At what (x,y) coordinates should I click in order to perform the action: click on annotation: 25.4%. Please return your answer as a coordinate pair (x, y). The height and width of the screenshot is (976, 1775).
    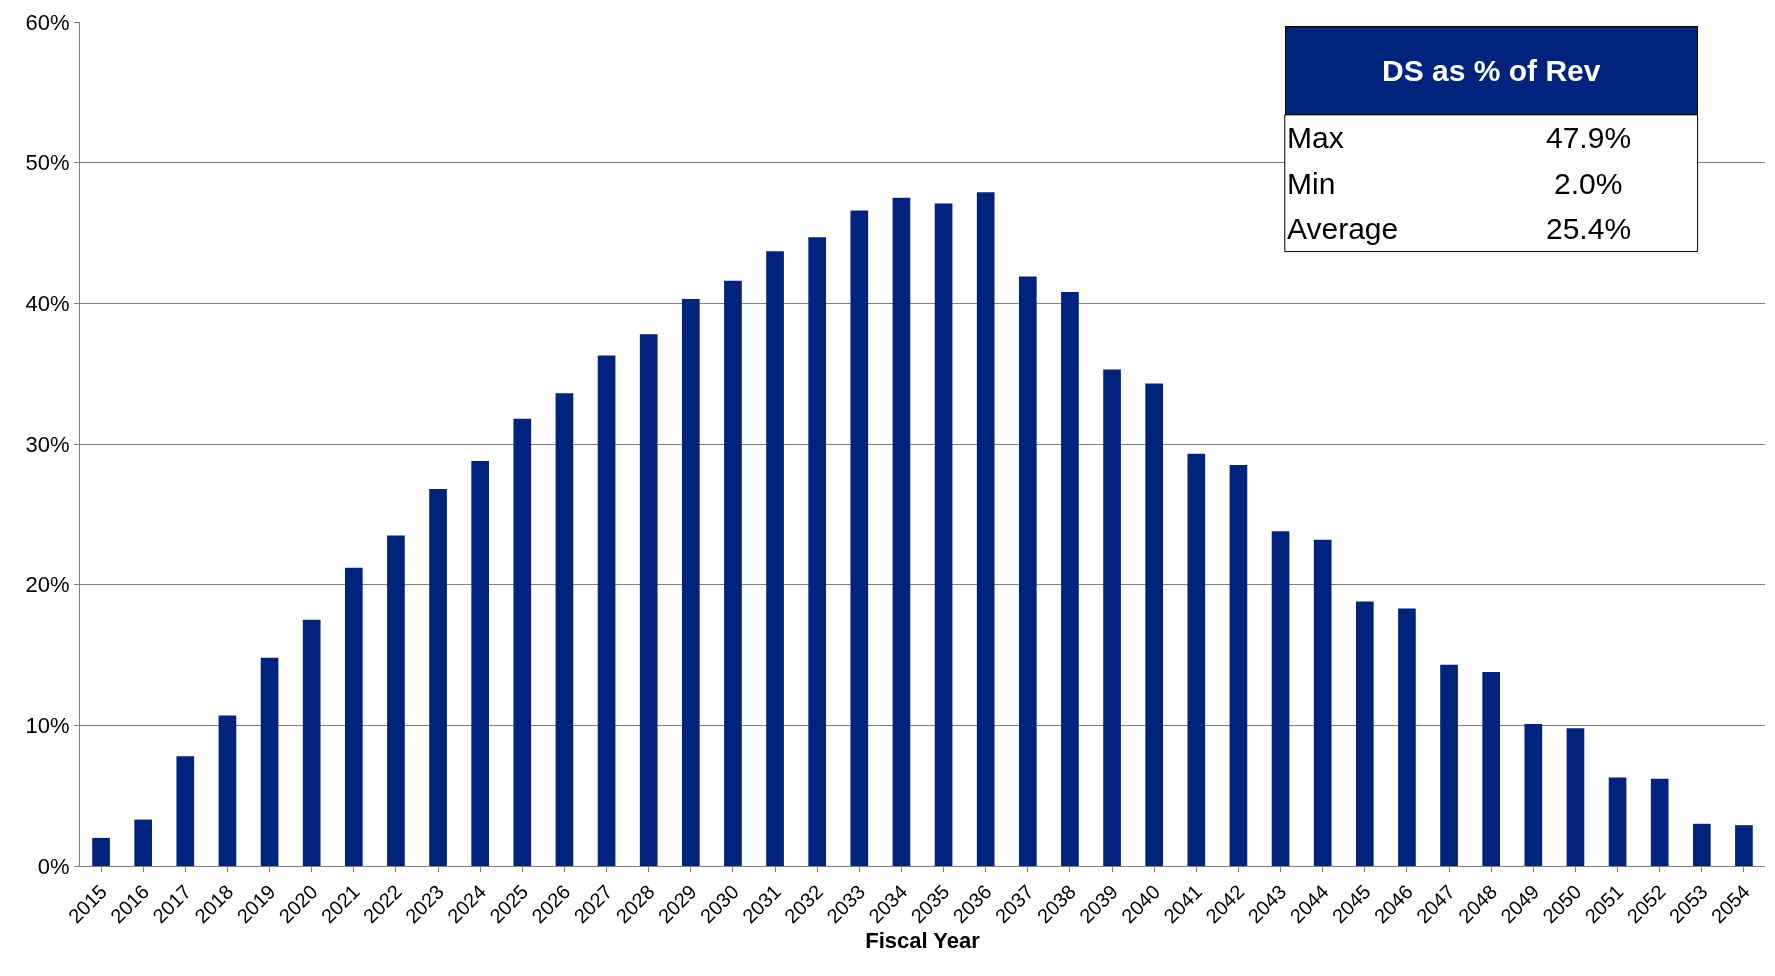
    Looking at the image, I should click on (1589, 228).